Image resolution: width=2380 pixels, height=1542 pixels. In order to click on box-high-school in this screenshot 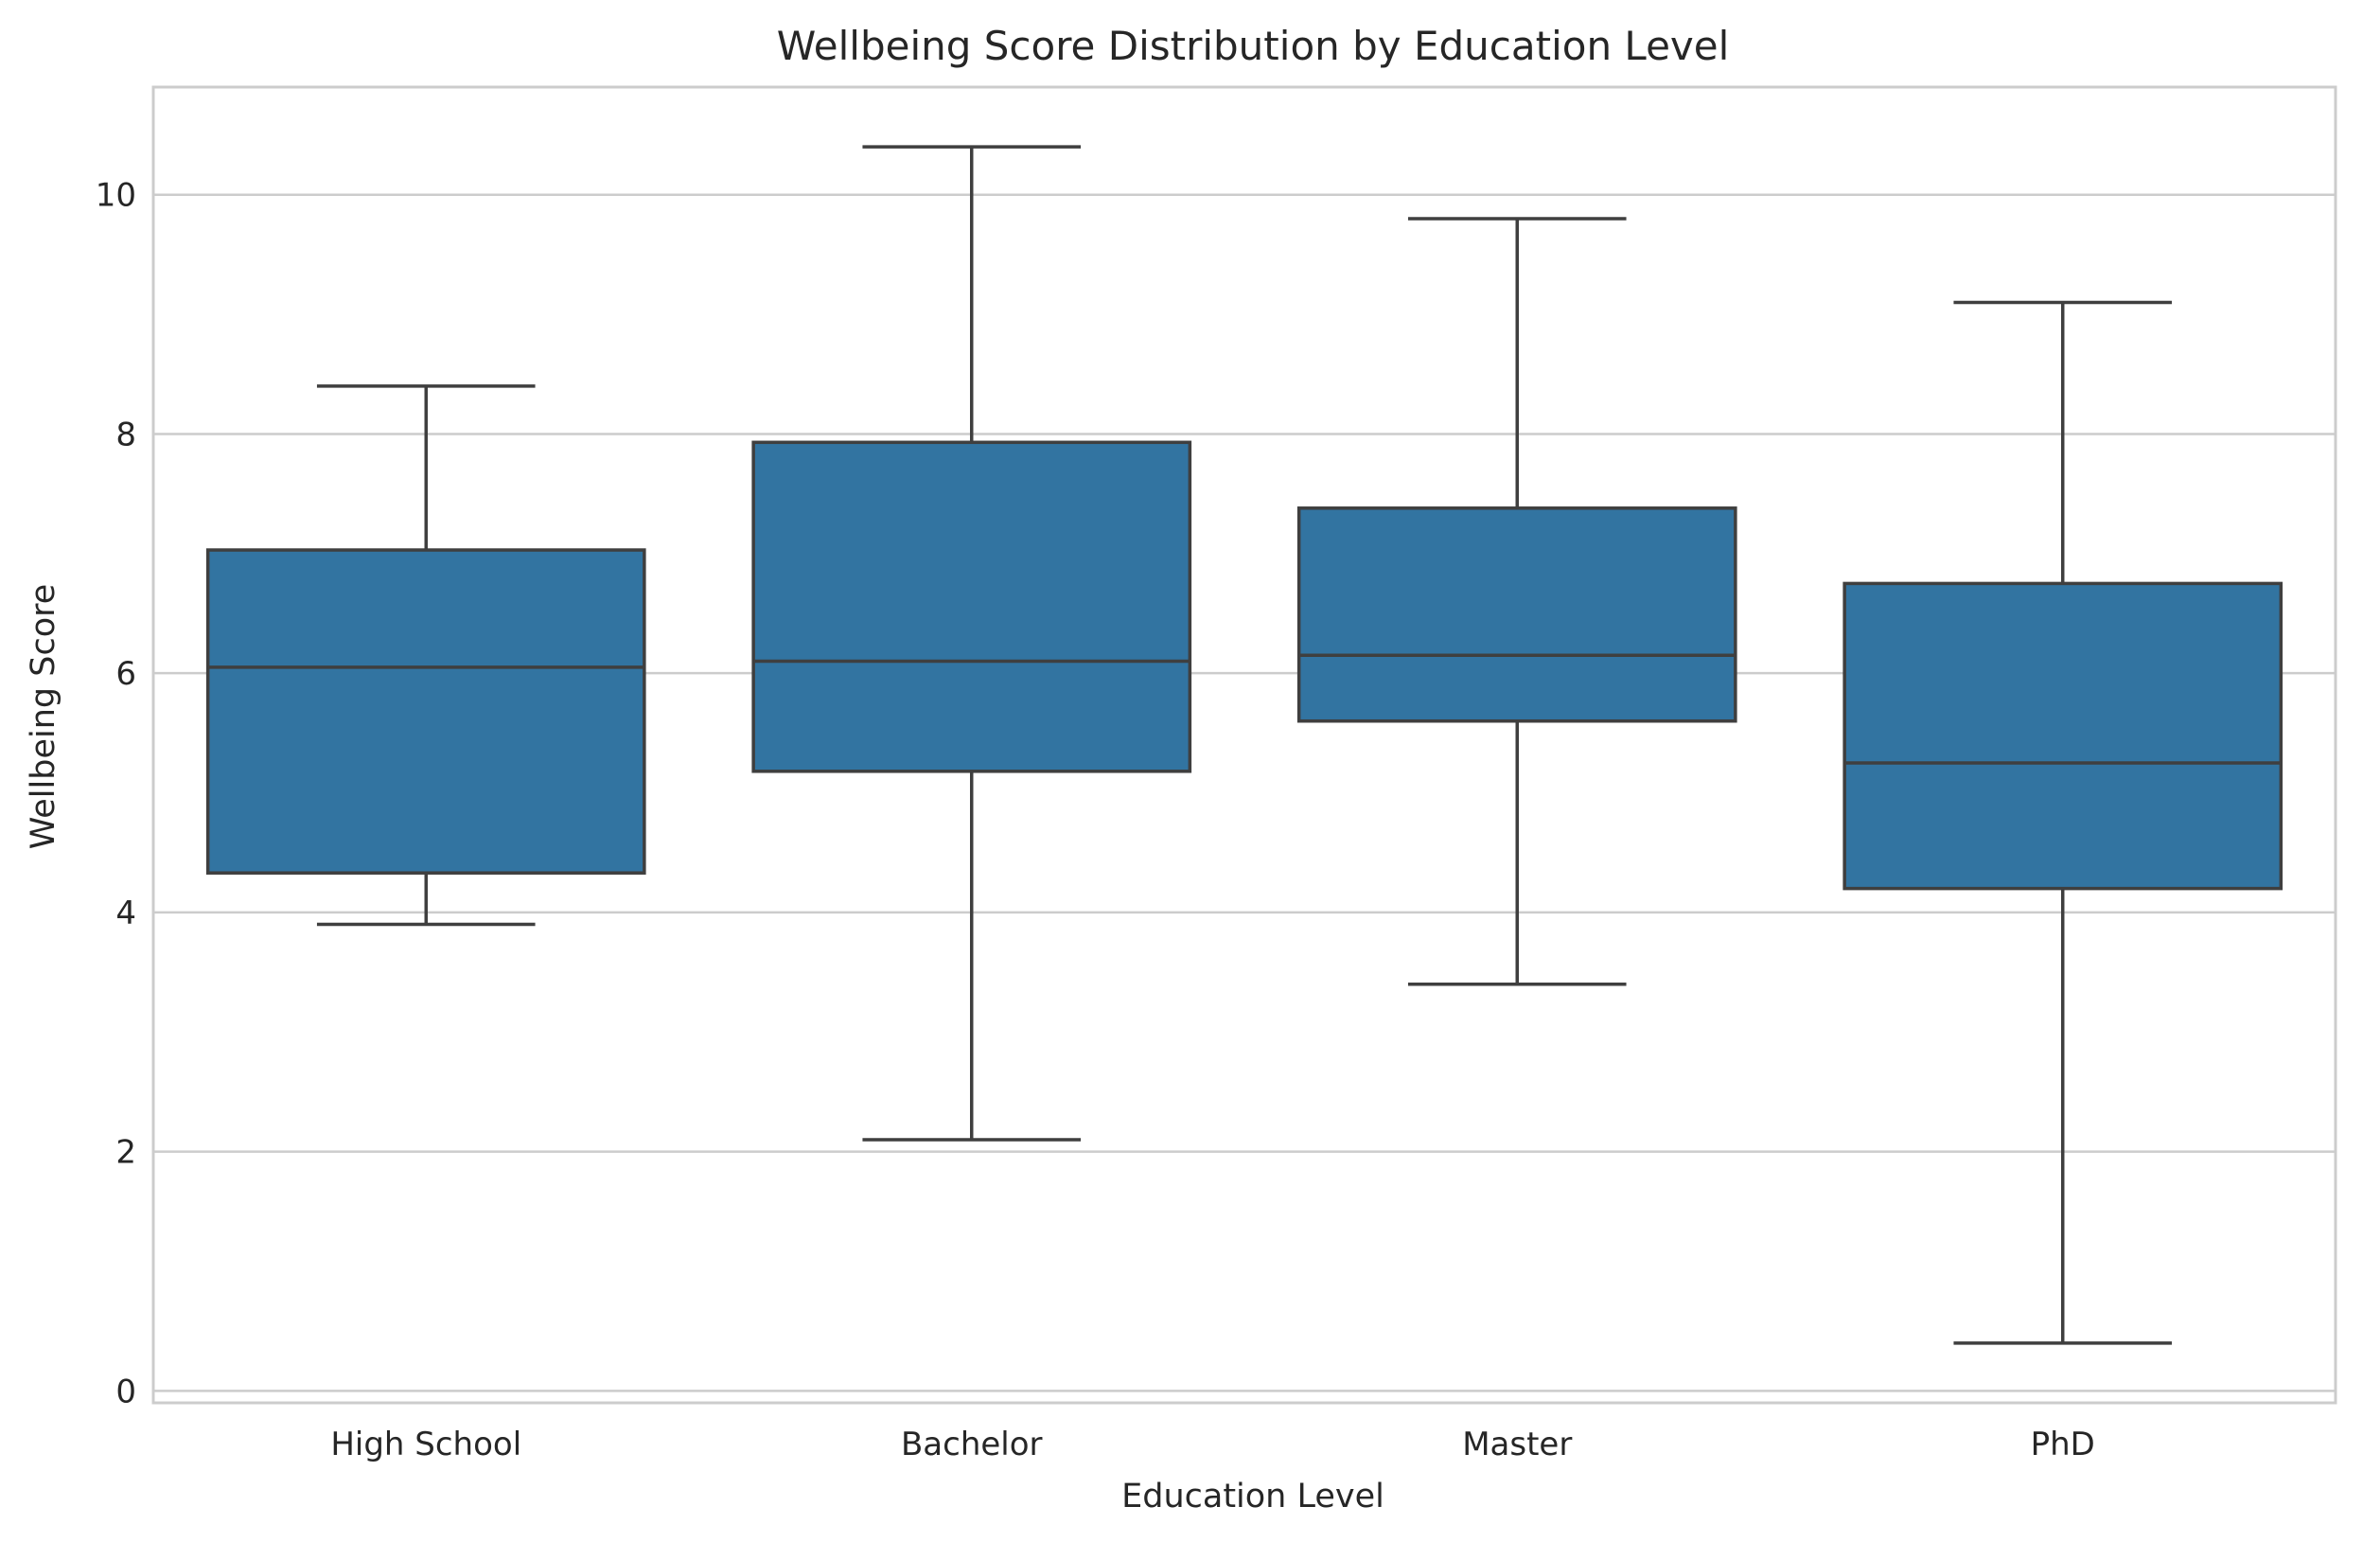, I will do `click(425, 655)`.